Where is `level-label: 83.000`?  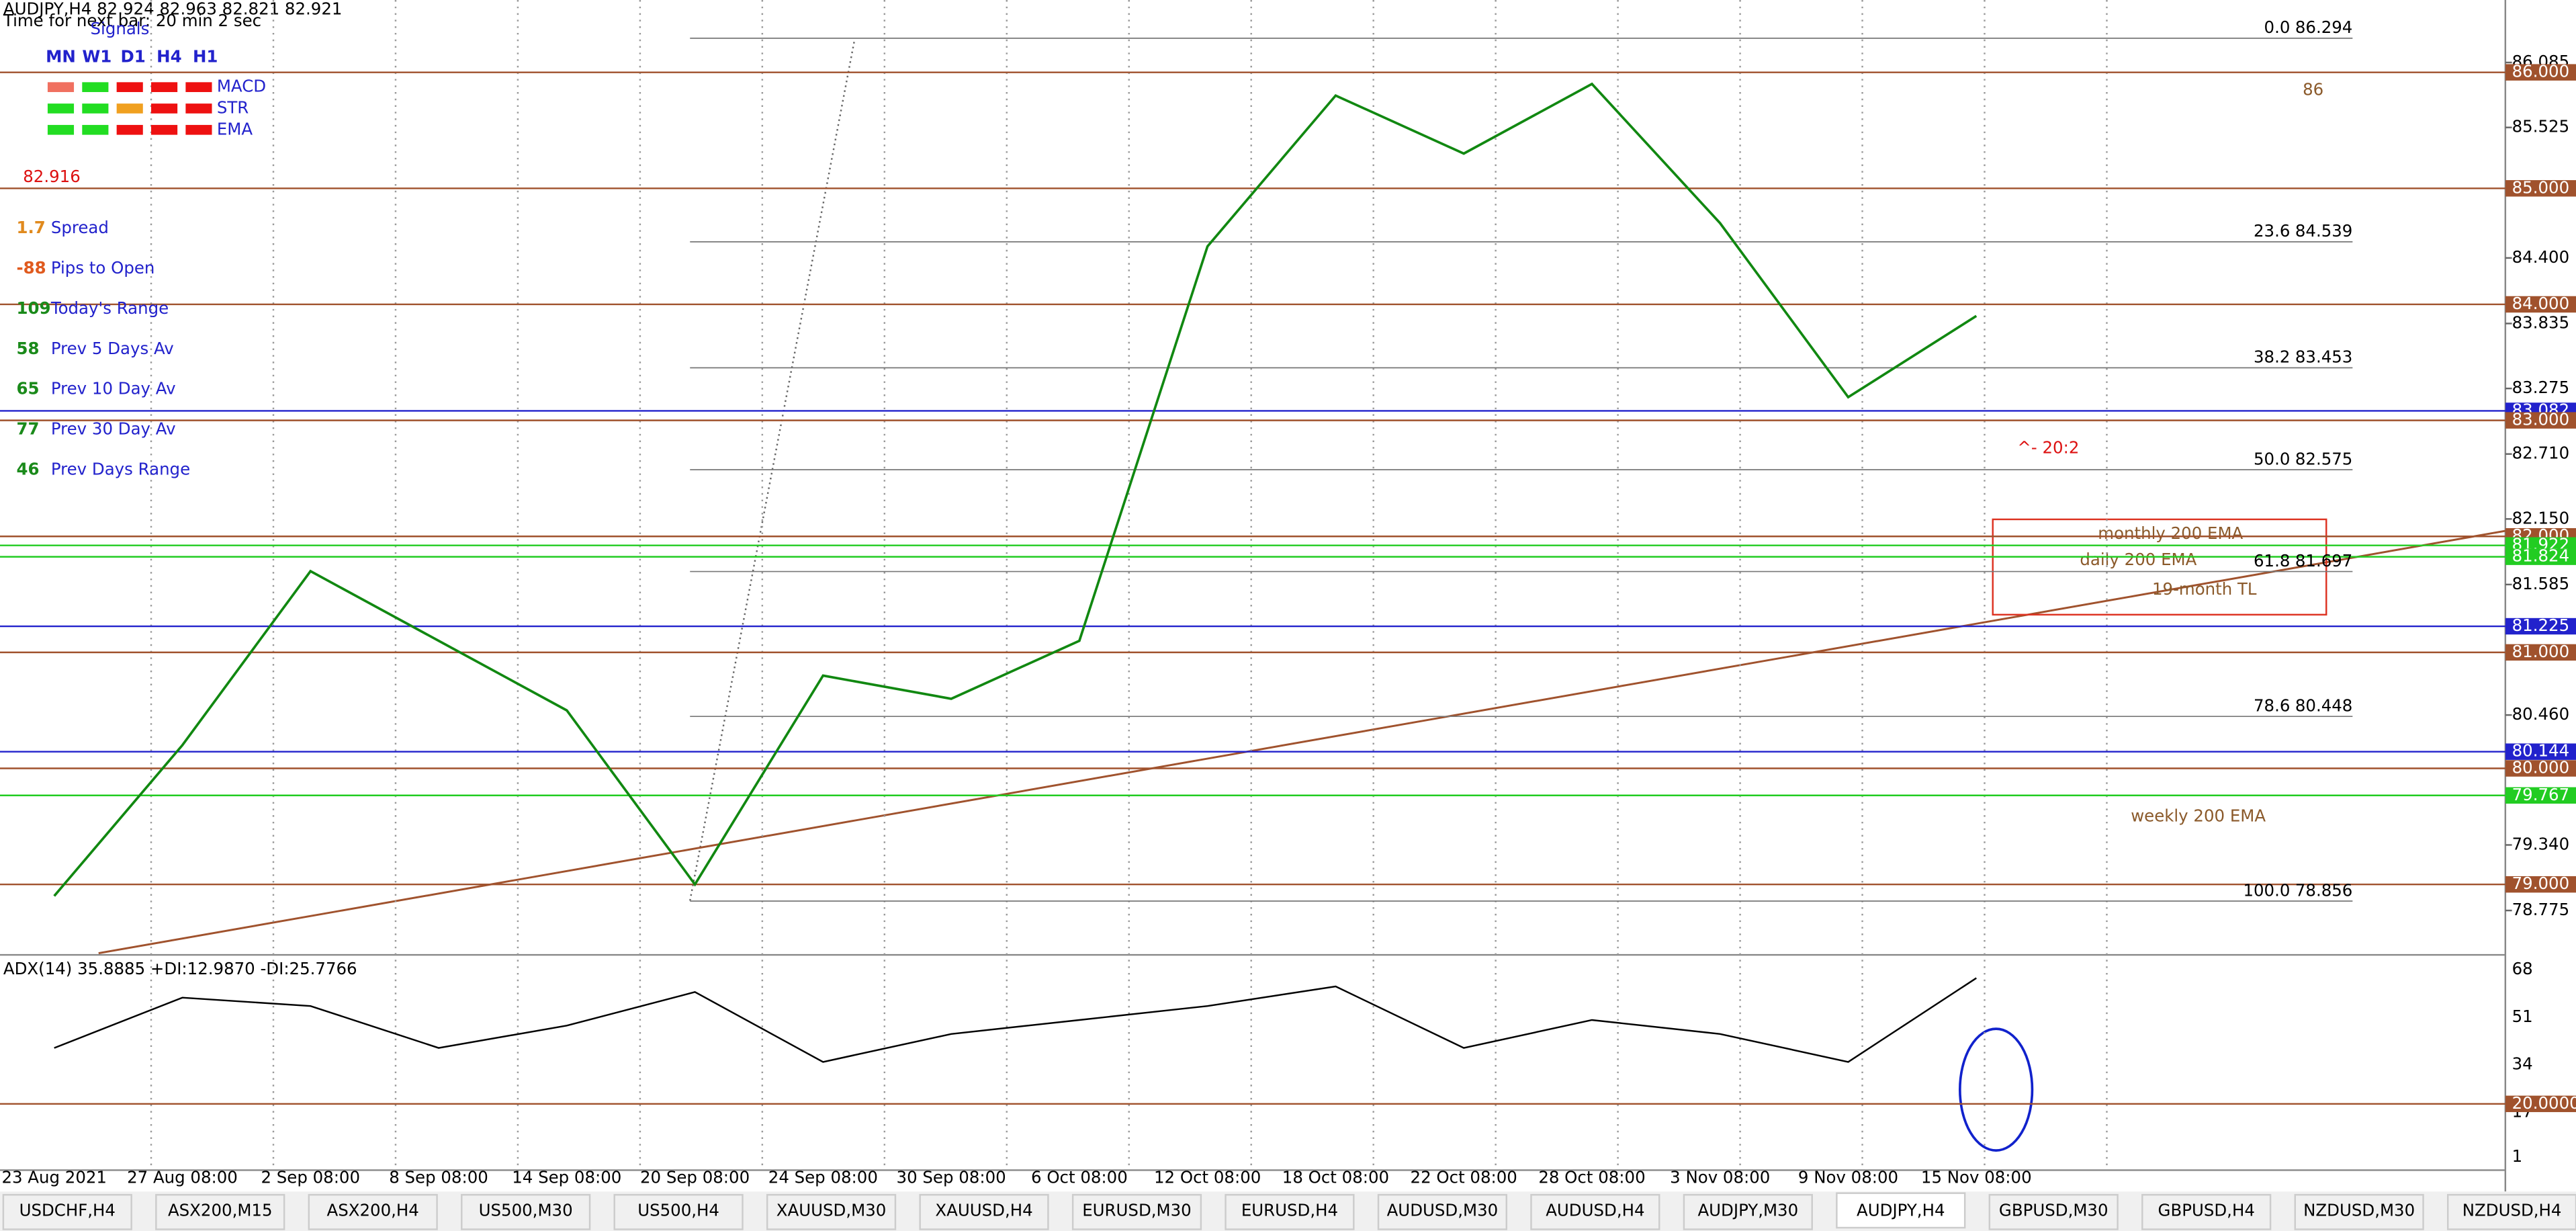
level-label: 83.000 is located at coordinates (2541, 420).